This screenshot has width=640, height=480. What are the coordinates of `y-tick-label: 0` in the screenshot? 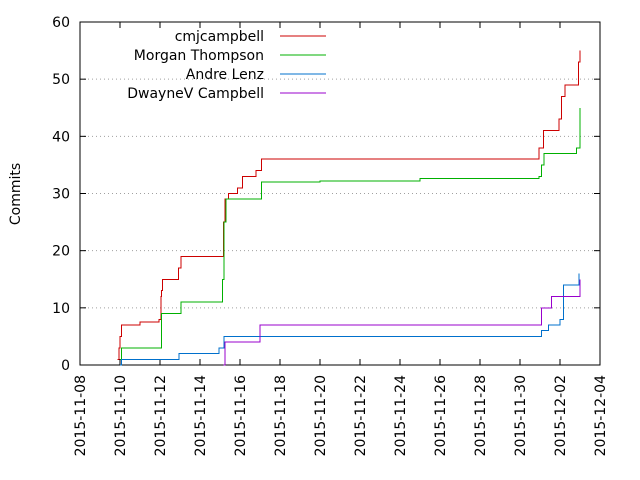 It's located at (65, 366).